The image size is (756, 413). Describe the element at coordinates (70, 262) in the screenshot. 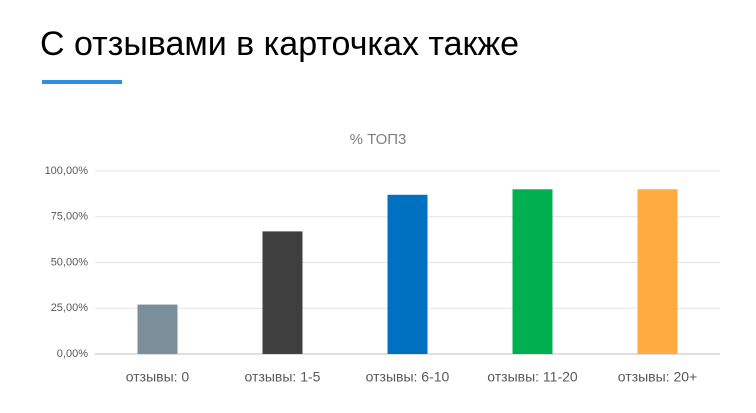

I see `y-tick-label: 50,00%` at that location.